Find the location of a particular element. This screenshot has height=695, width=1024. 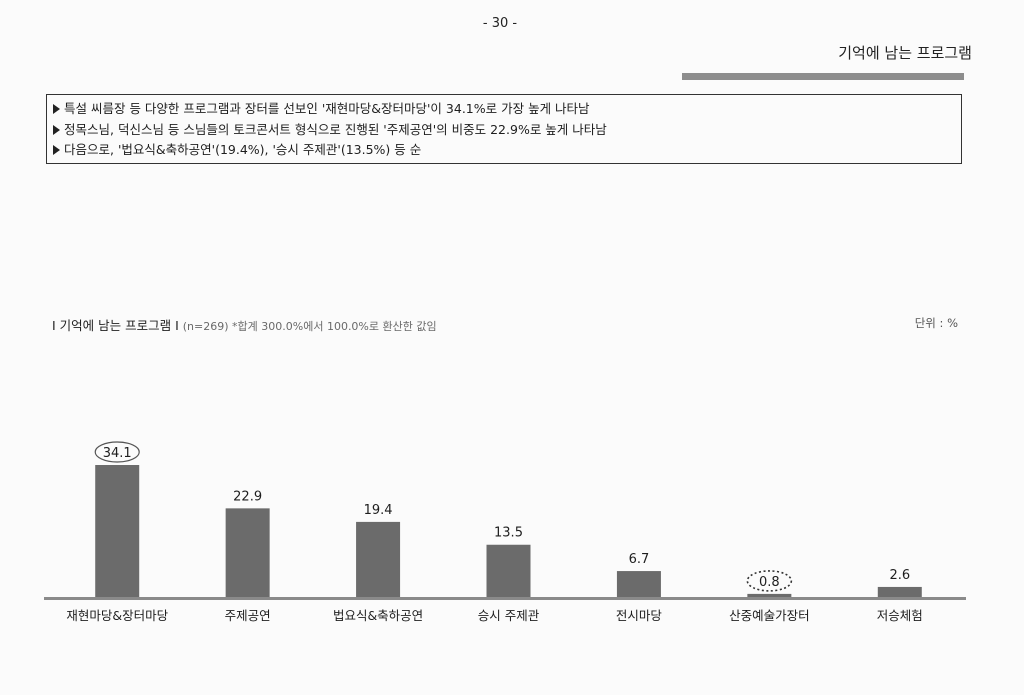

min-highlight-ring is located at coordinates (769, 581).